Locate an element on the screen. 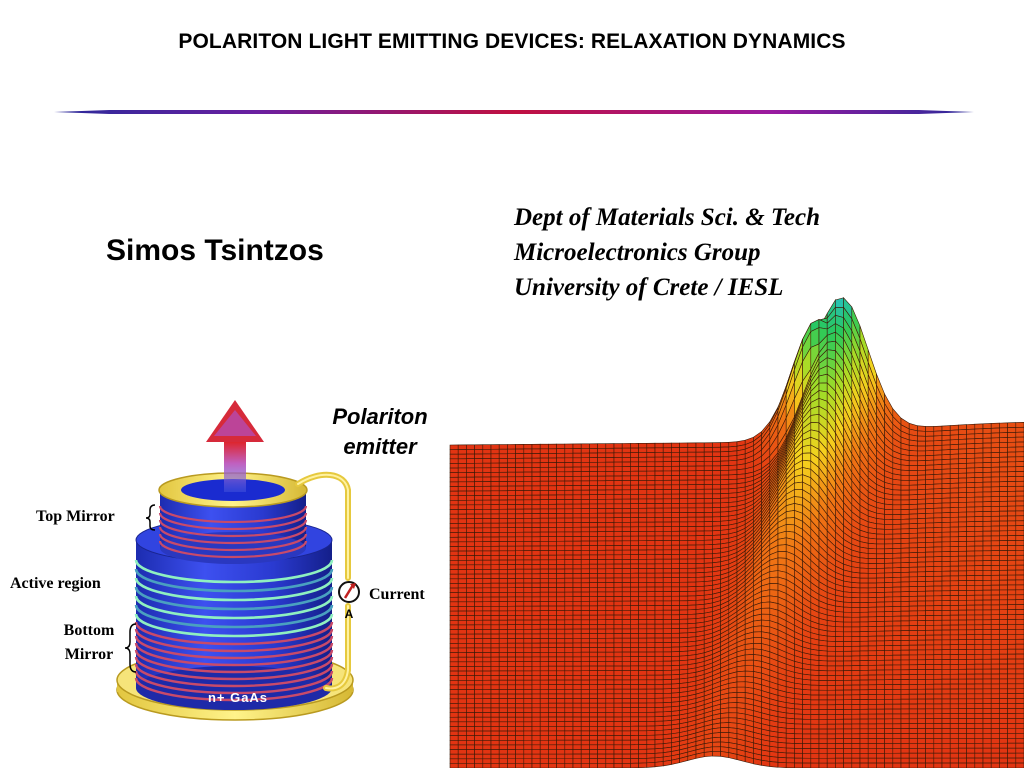  ammeter-symbol: A is located at coordinates (349, 614).